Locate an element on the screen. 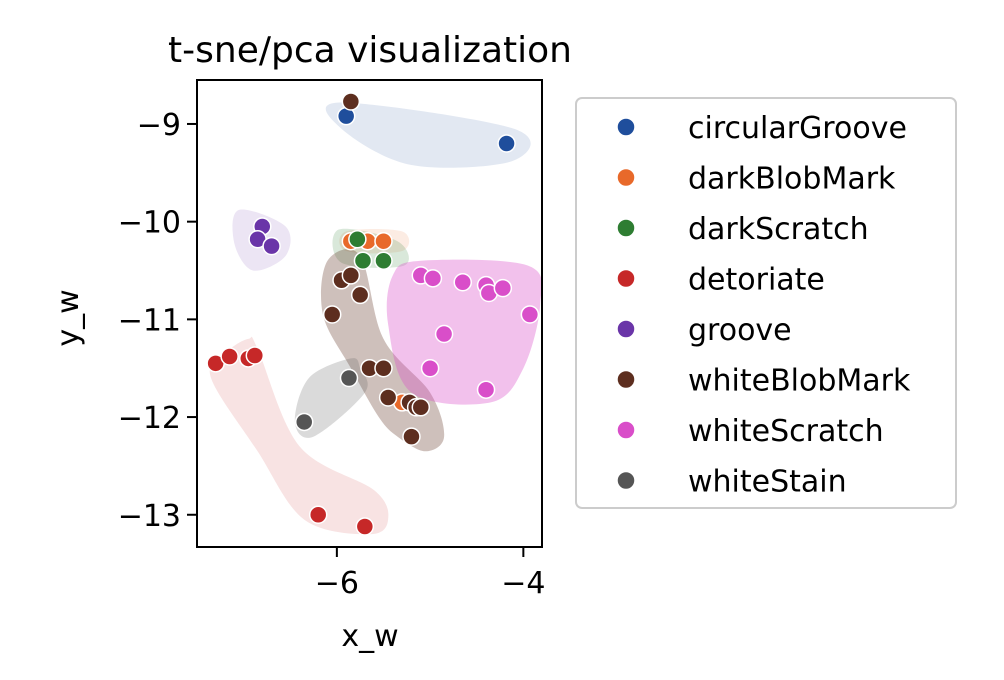 This screenshot has width=1004, height=680. legend-marker-darkScratch is located at coordinates (626, 228).